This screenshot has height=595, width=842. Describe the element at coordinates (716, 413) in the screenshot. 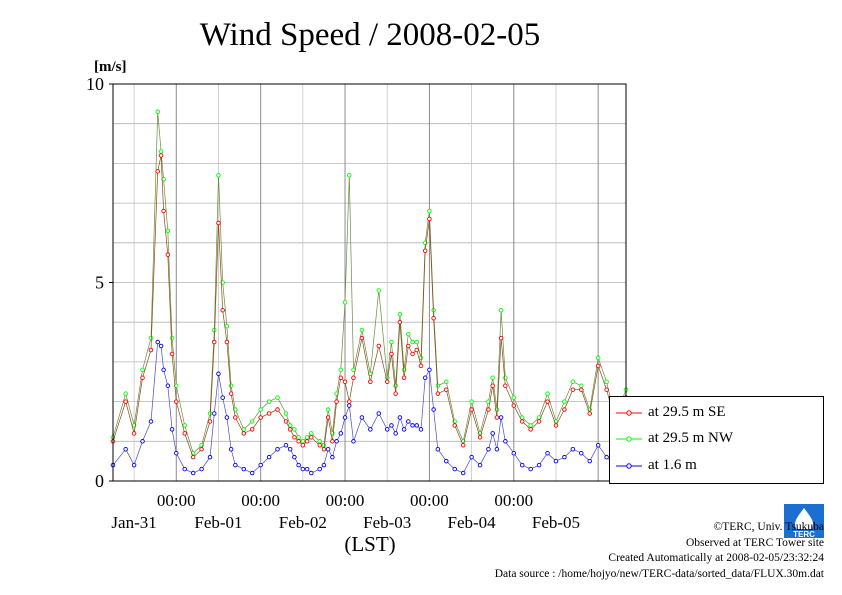

I see `legend-item-se: at 29.5 m SE` at that location.